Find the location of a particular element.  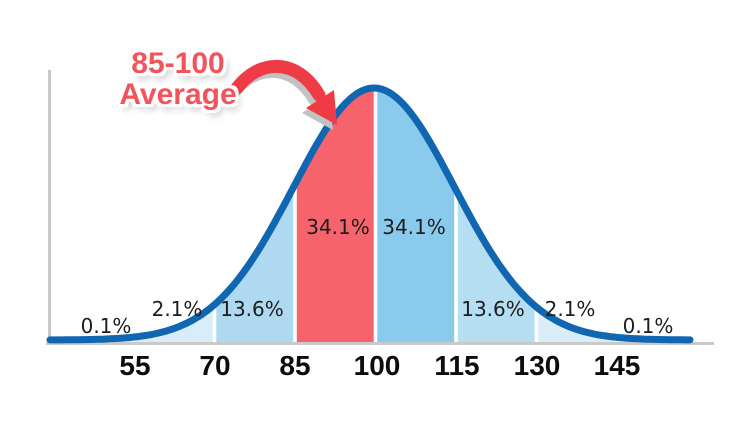

arrow-head-icon is located at coordinates (321, 107).